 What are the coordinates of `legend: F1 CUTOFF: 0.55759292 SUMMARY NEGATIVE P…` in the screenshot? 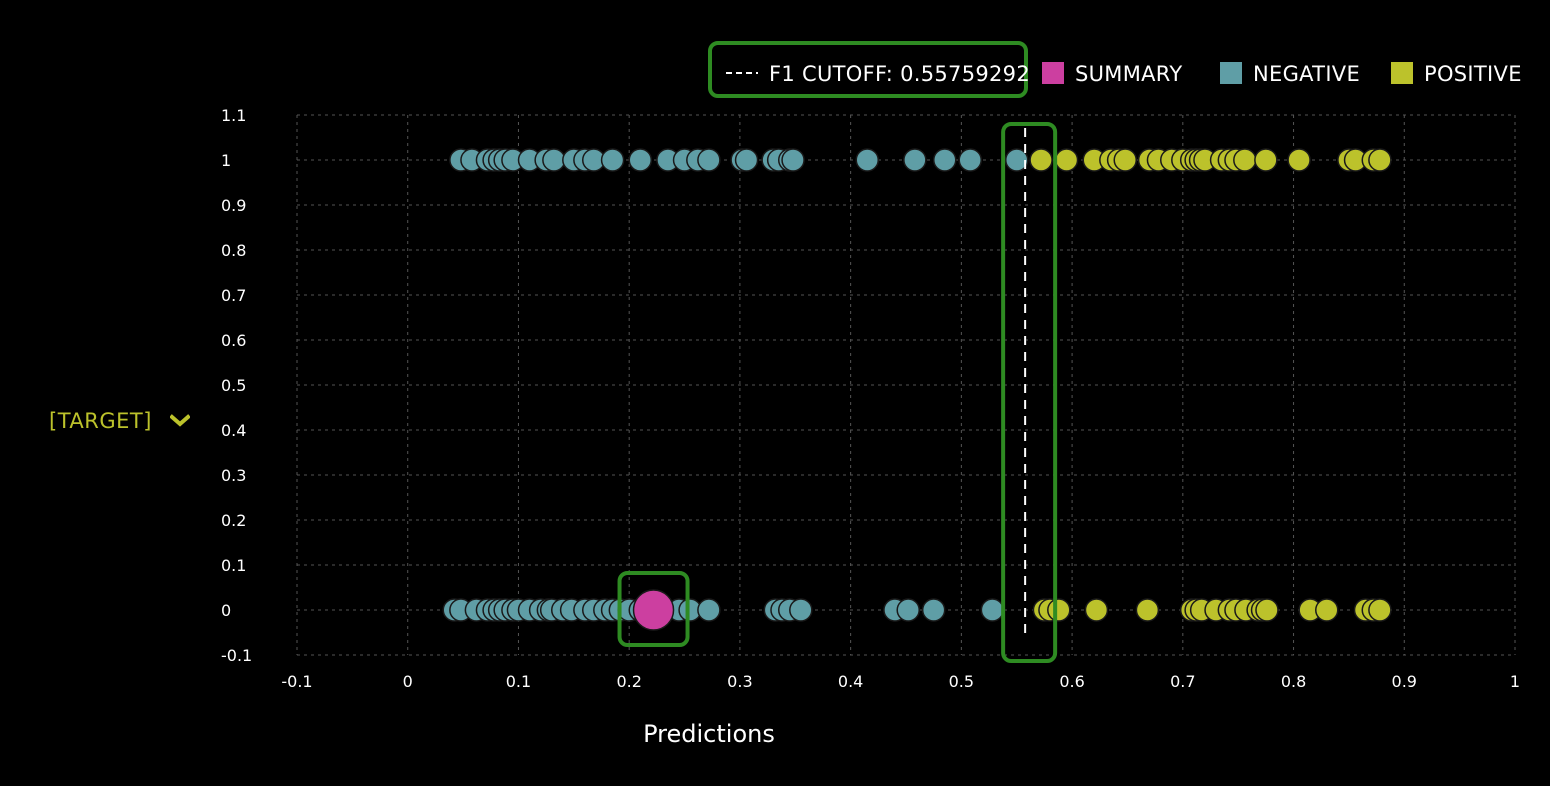 It's located at (1115, 69).